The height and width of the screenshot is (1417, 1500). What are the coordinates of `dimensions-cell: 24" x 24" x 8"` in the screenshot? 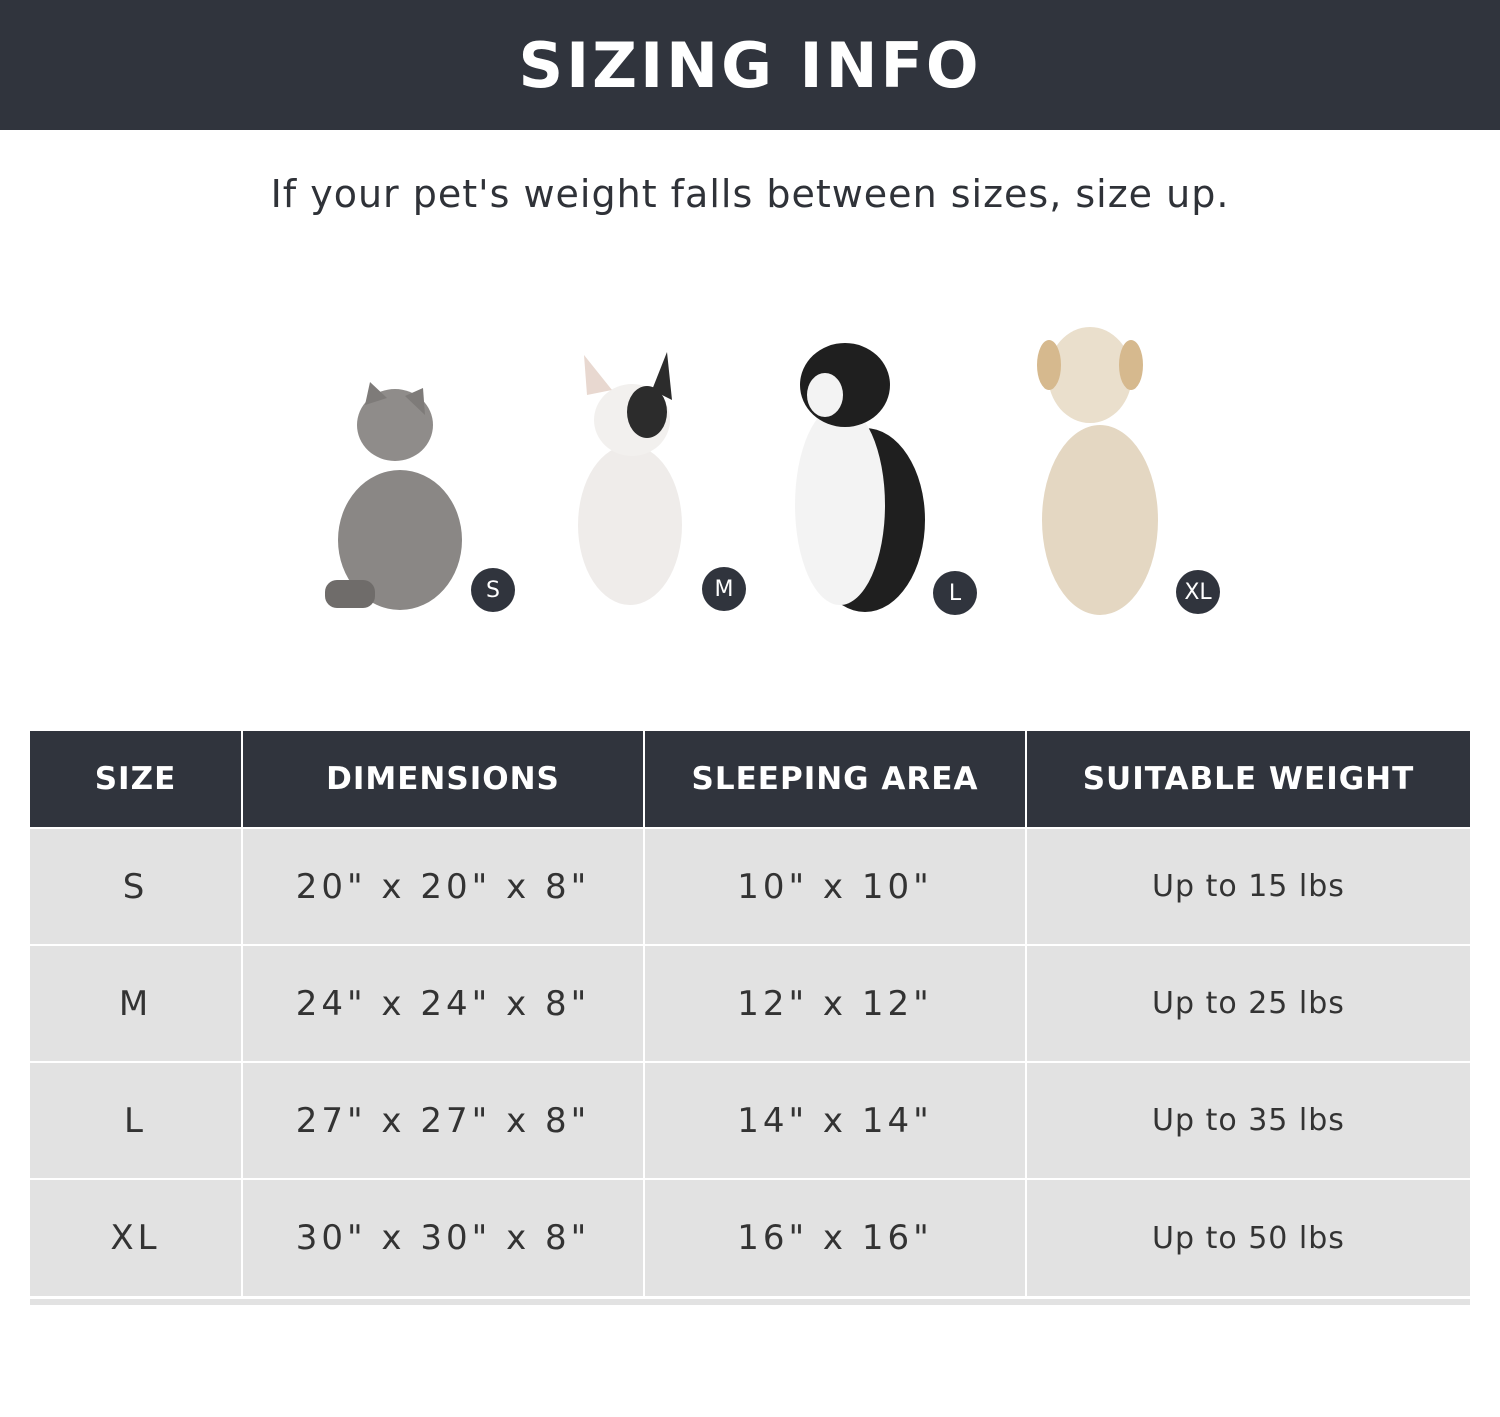 It's located at (443, 1003).